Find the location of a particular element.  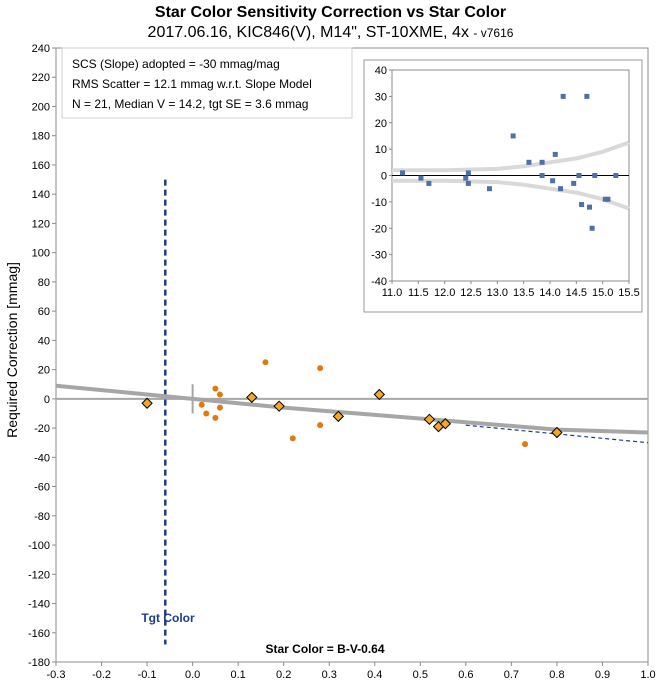

y-tick-label: 40 is located at coordinates (44, 341).